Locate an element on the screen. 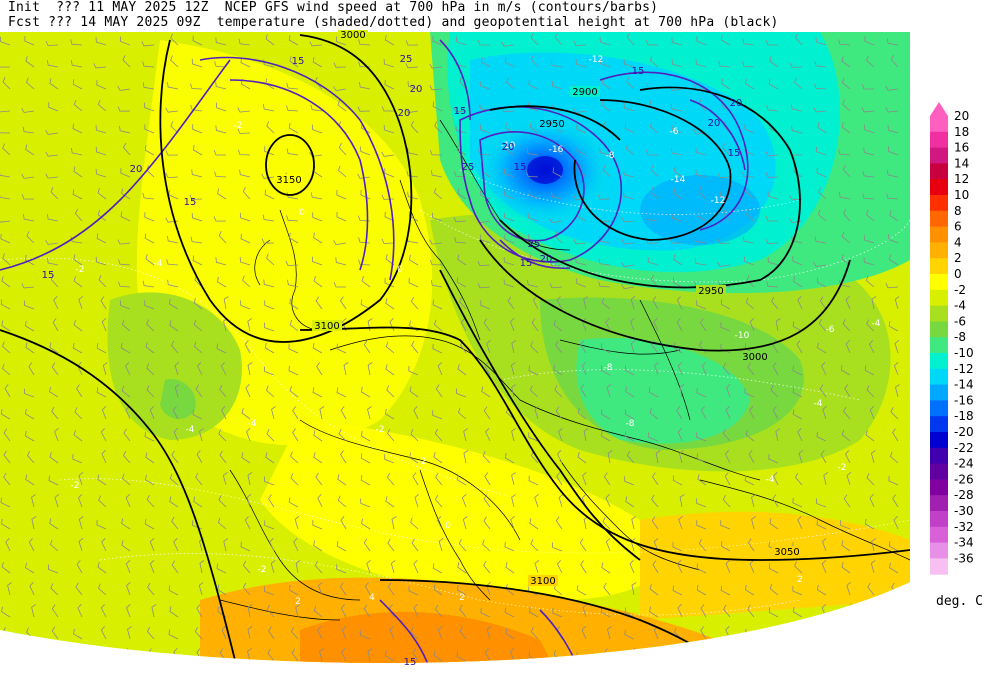 This screenshot has height=680, width=1000. colorbar-tick-label: 2 is located at coordinates (958, 258).